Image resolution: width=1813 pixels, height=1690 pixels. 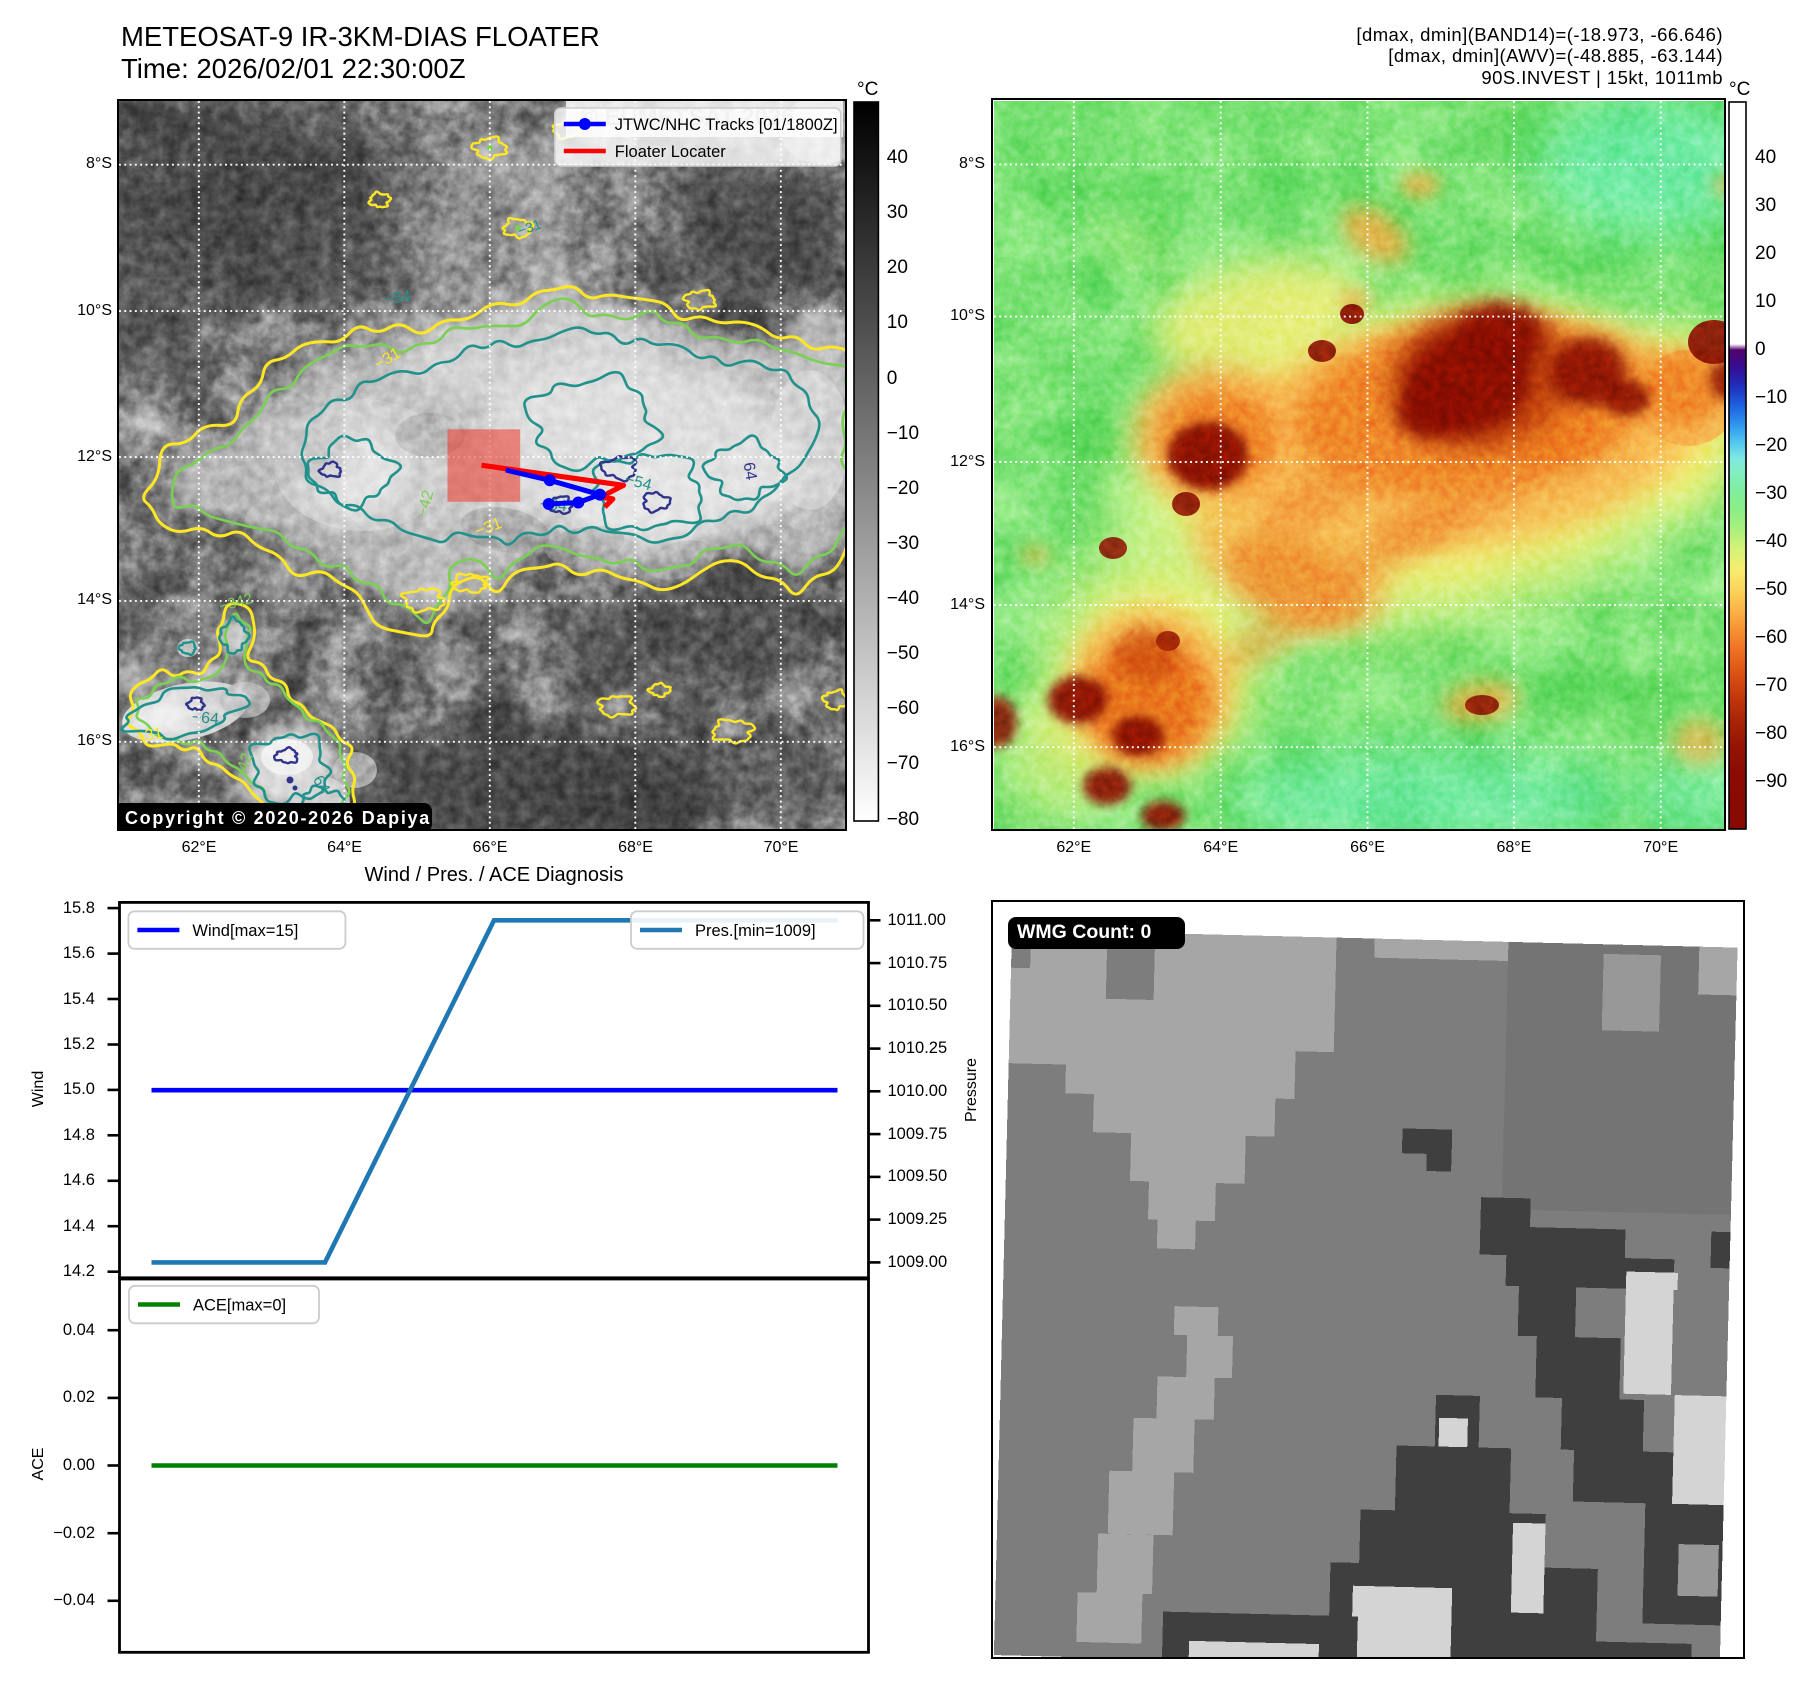 What do you see at coordinates (425, 503) in the screenshot?
I see `svg-text: −42` at bounding box center [425, 503].